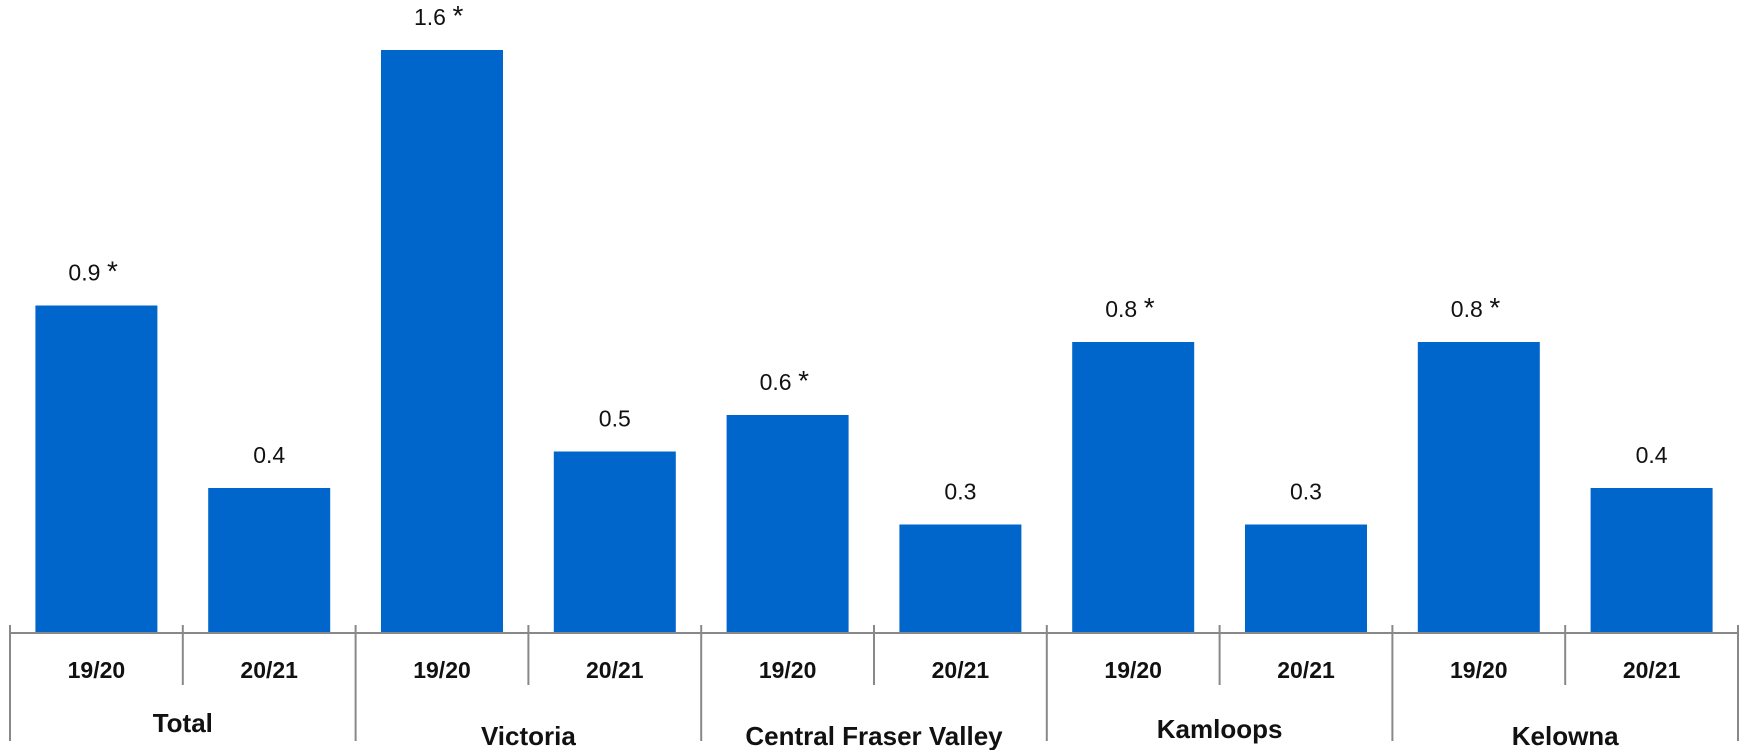 This screenshot has height=750, width=1744. What do you see at coordinates (1565, 735) in the screenshot?
I see `group-label: Kelowna` at bounding box center [1565, 735].